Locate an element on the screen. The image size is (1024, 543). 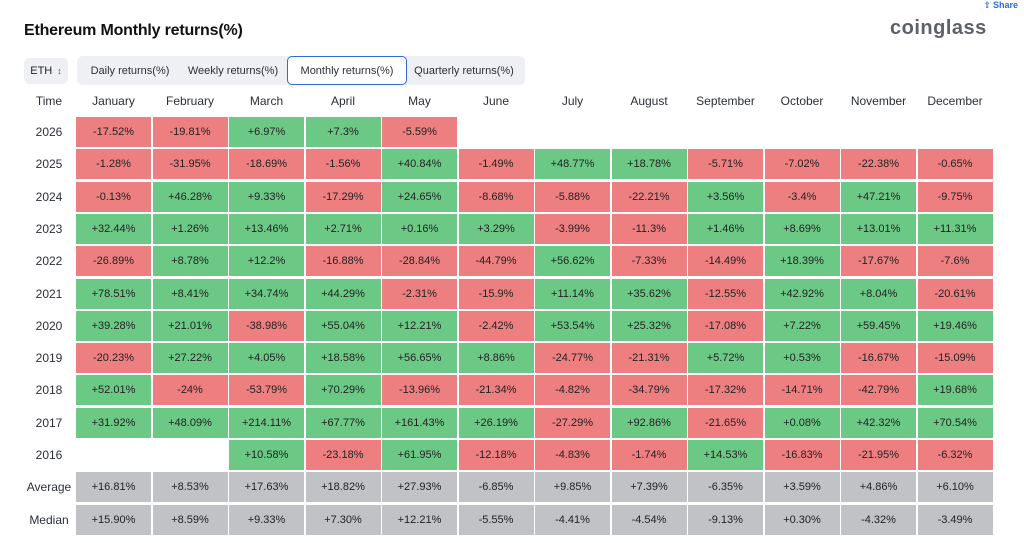
return-cell: -21.95% is located at coordinates (878, 455).